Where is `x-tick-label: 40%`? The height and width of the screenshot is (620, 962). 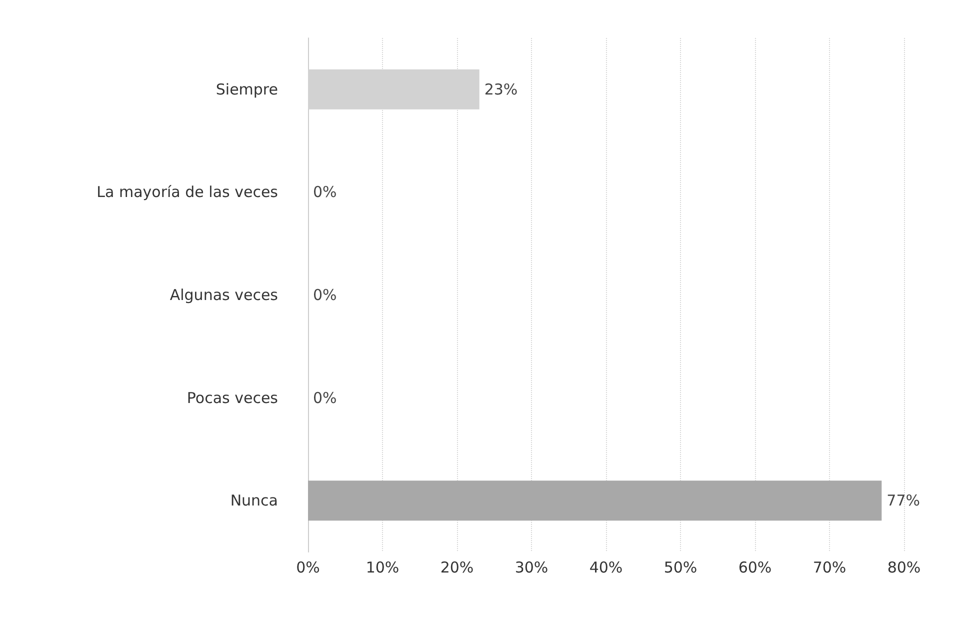
x-tick-label: 40% is located at coordinates (606, 567).